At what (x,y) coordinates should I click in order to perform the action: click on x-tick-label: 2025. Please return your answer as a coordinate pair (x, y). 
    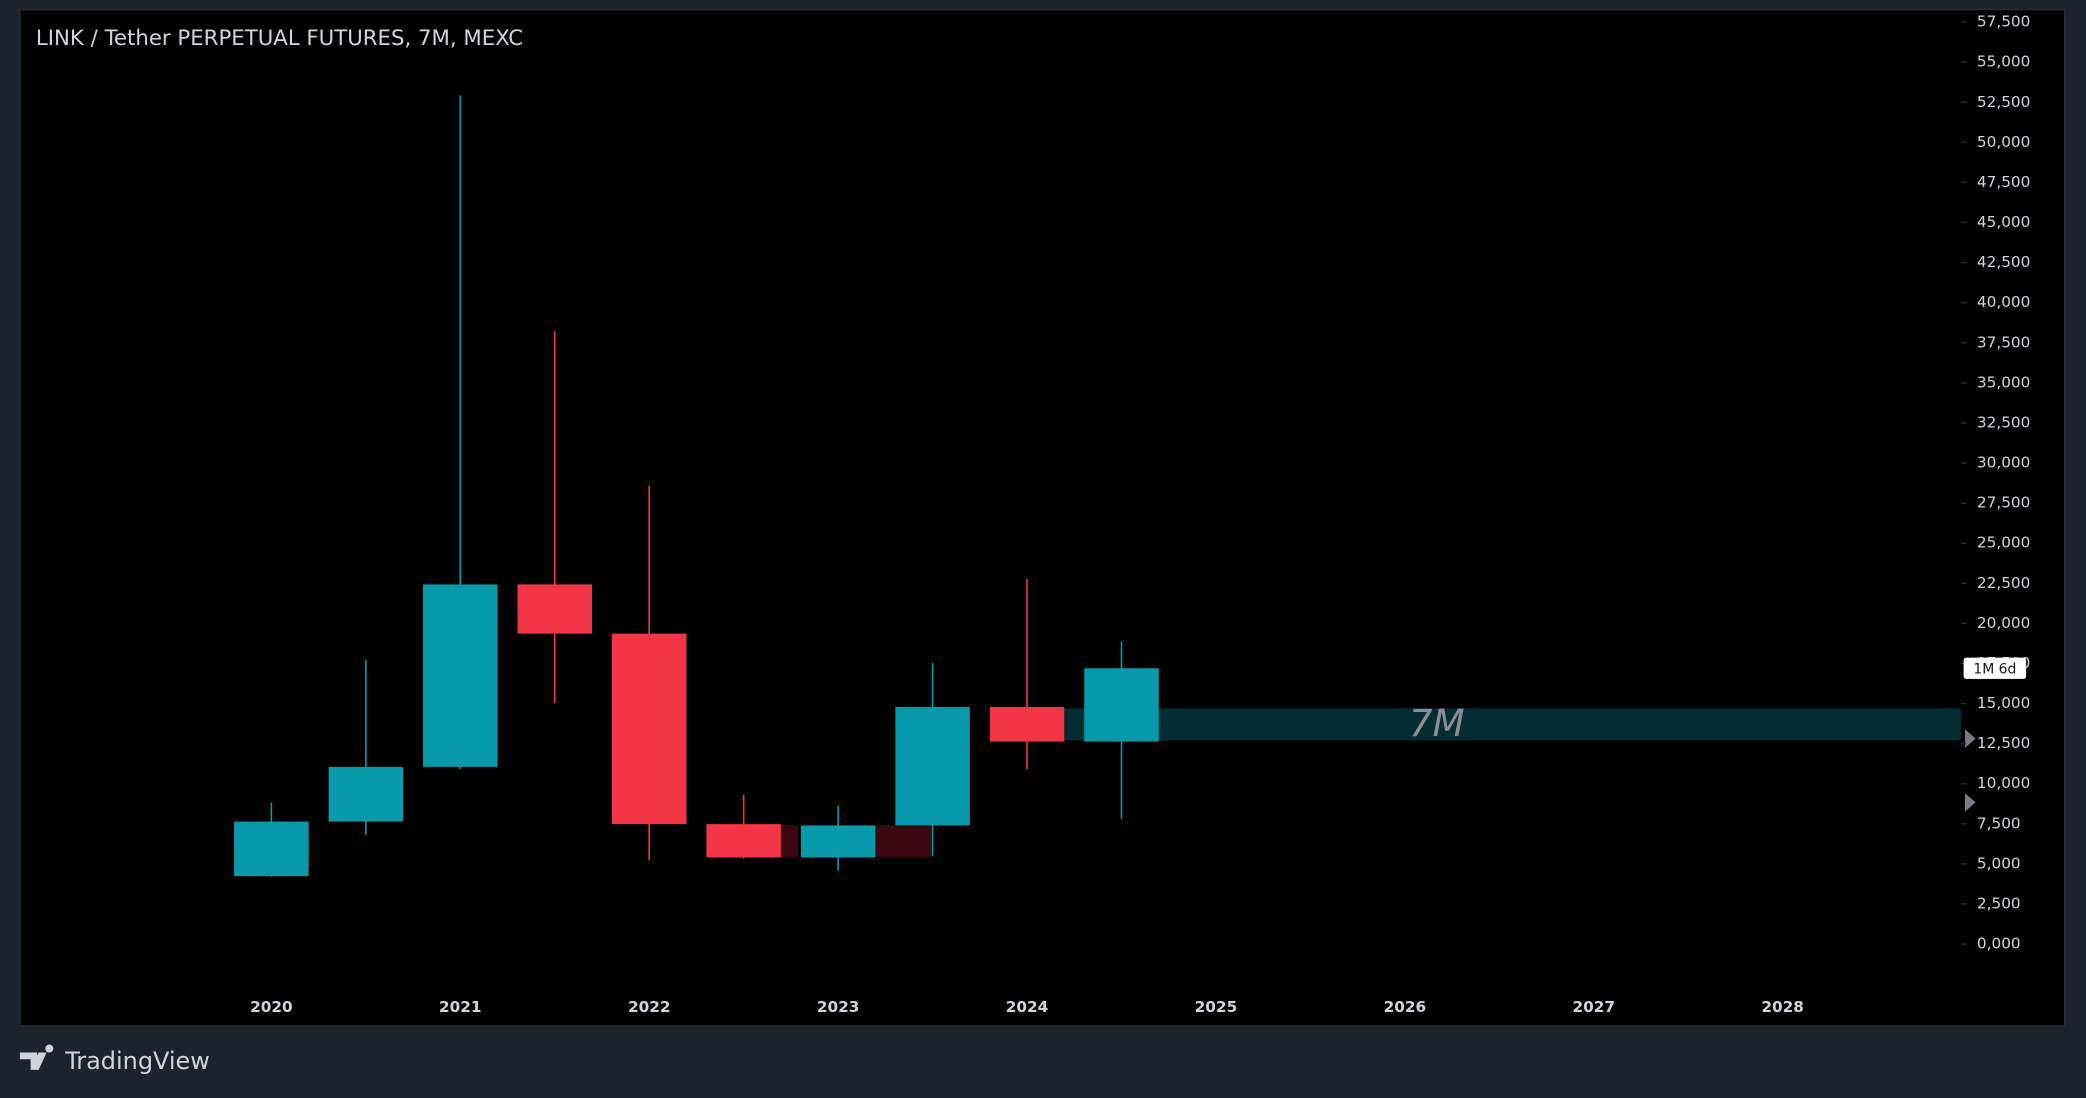
    Looking at the image, I should click on (1216, 1007).